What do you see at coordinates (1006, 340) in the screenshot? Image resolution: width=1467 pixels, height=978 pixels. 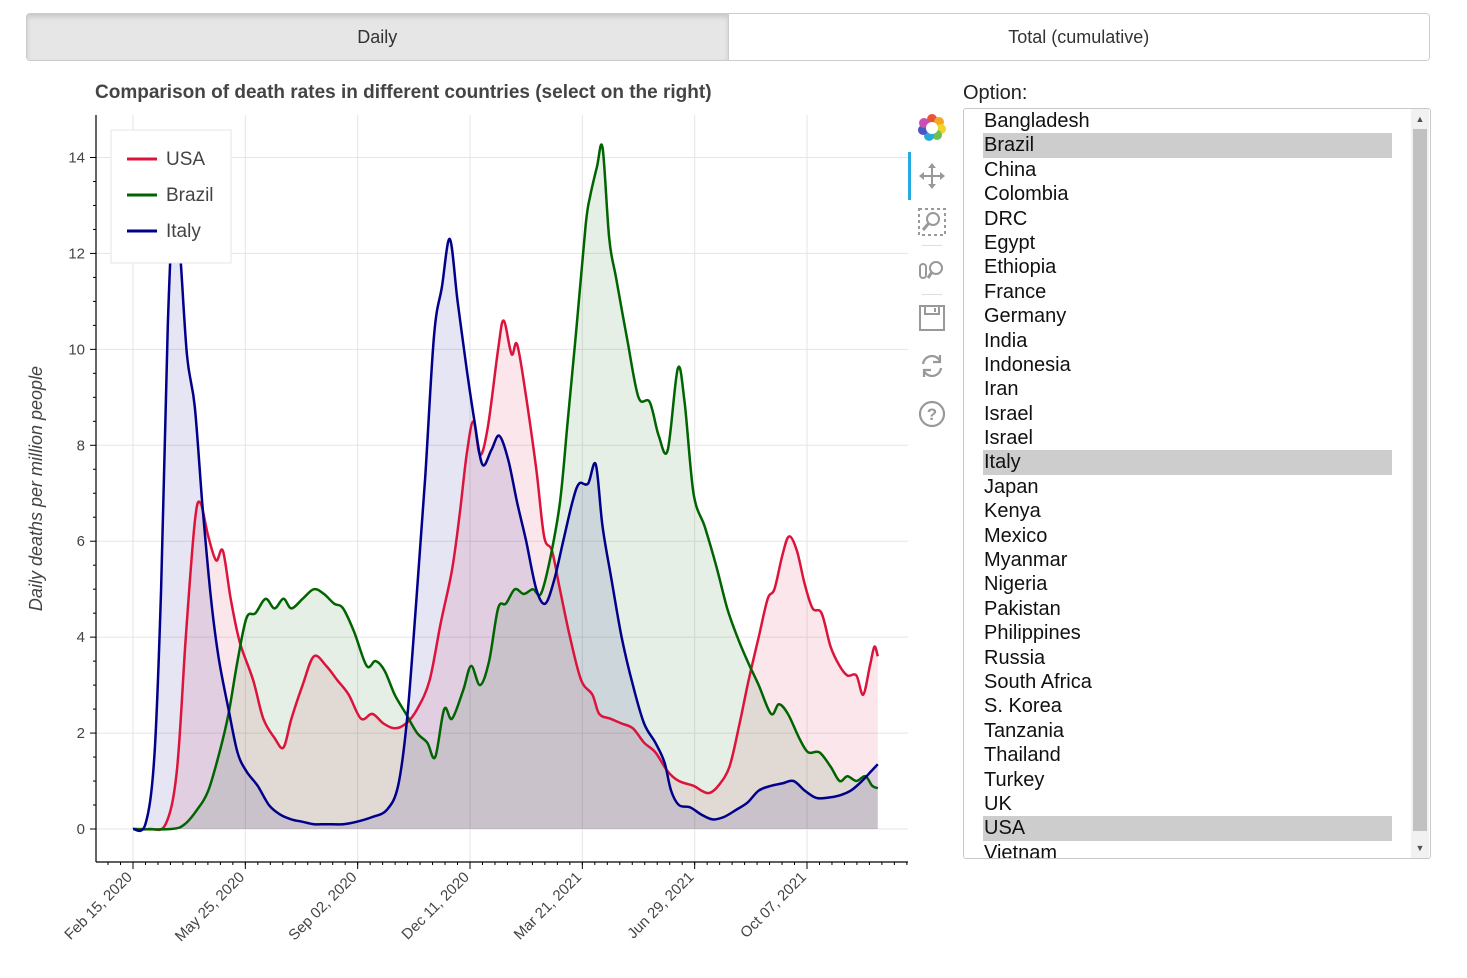 I see `option-india: India` at bounding box center [1006, 340].